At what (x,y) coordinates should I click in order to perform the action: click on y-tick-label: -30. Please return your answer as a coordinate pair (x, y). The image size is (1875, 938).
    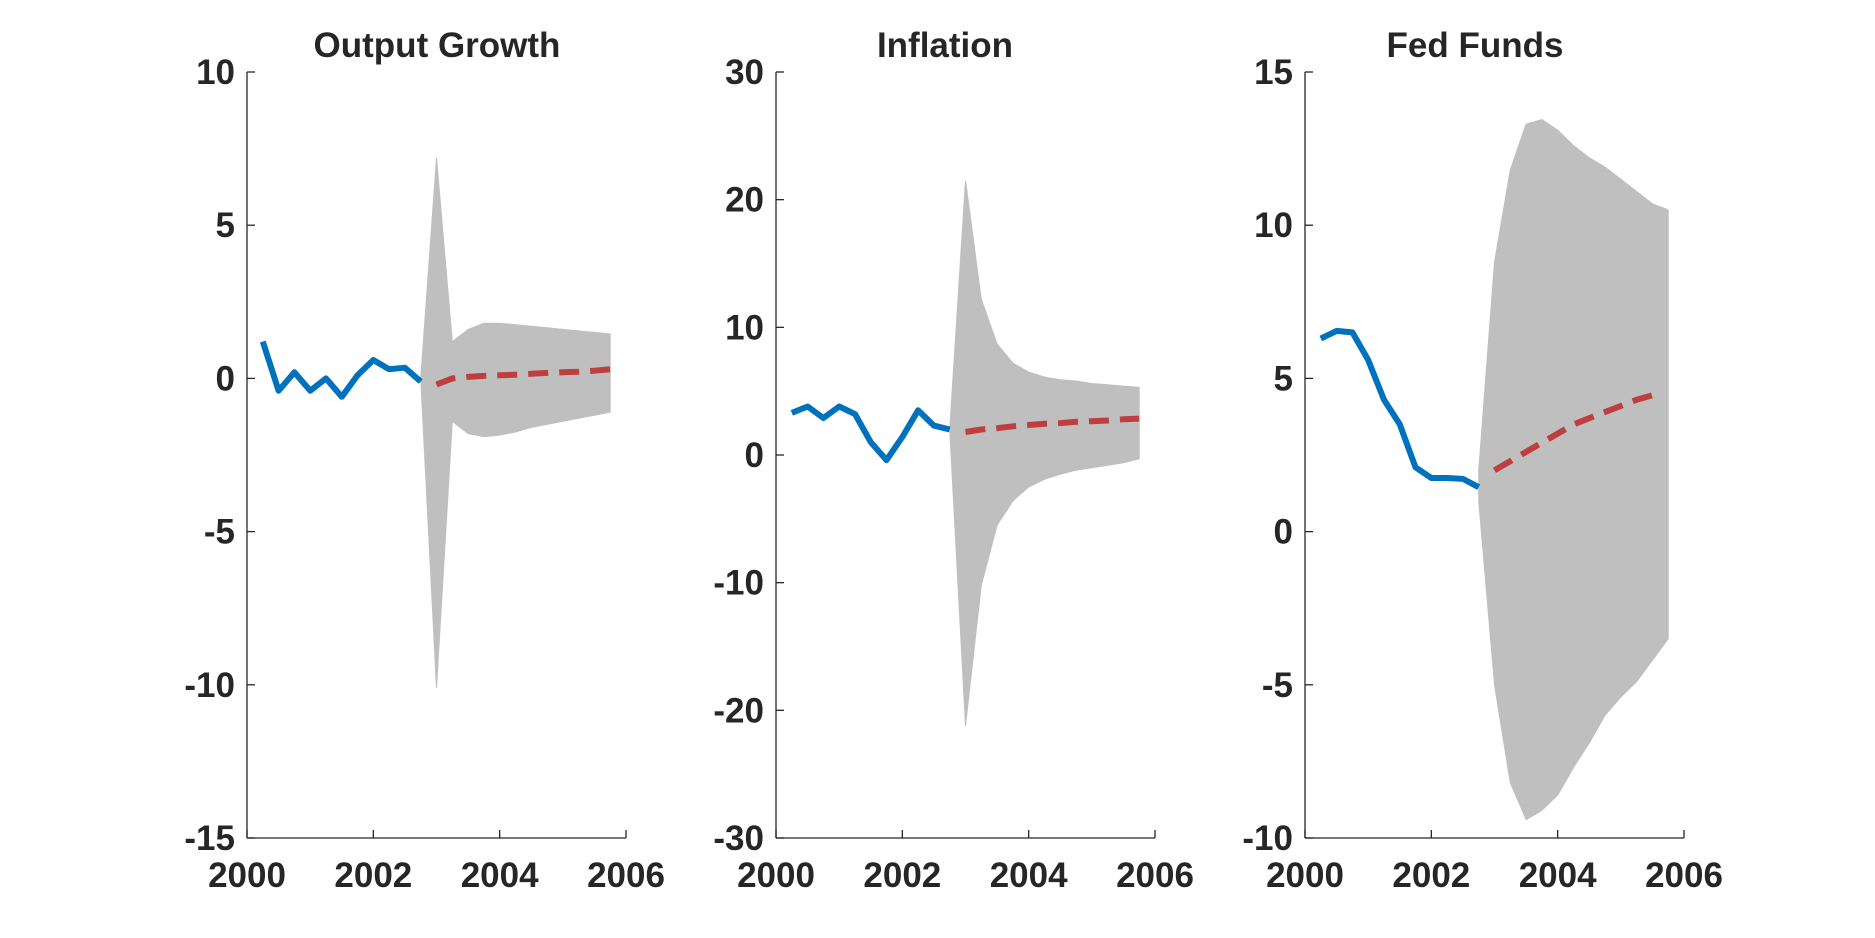
    Looking at the image, I should click on (738, 838).